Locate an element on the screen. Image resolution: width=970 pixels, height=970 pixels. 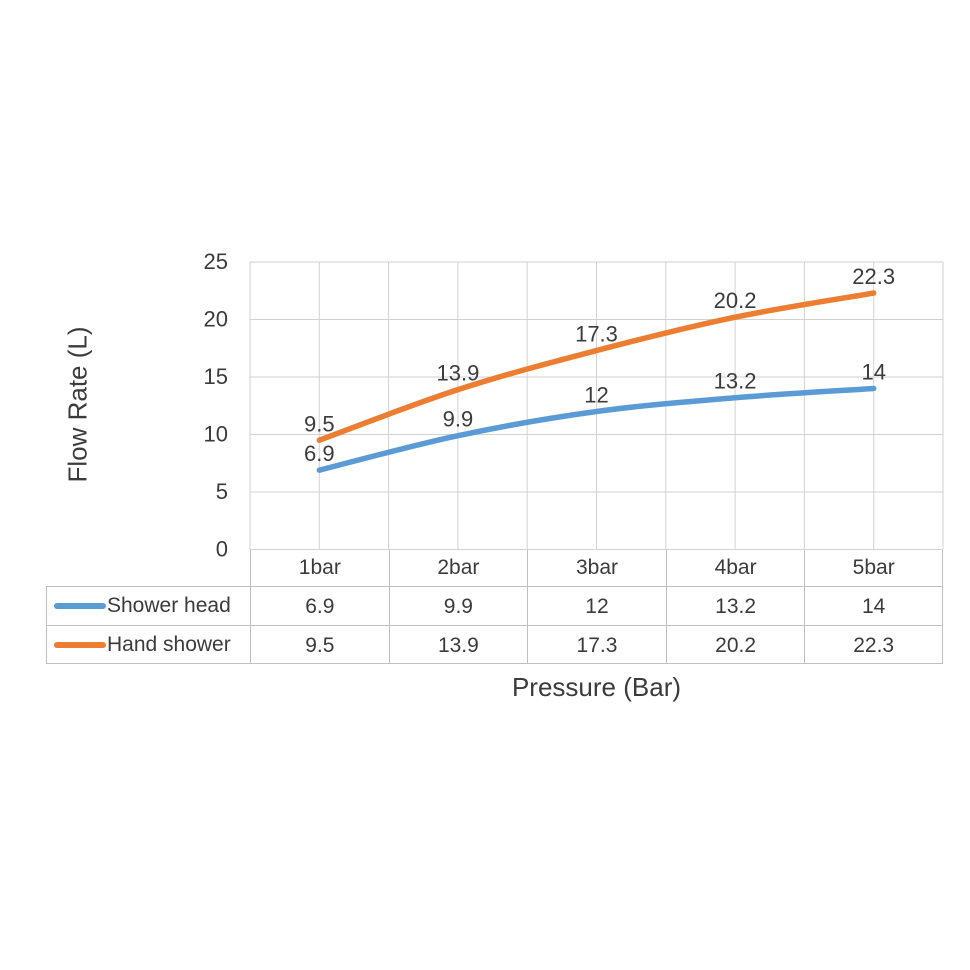
y-tick-label: 15 is located at coordinates (216, 376).